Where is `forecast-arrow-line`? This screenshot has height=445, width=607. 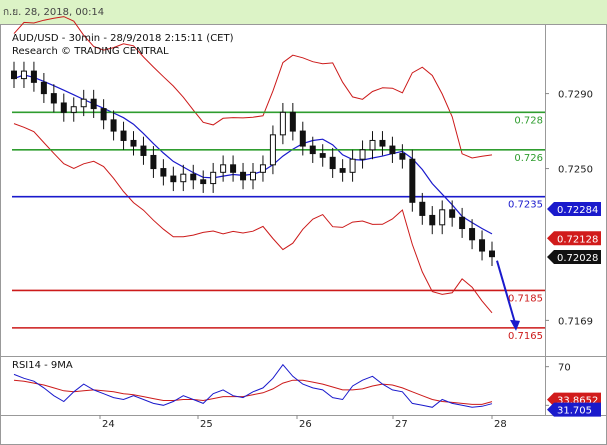
forecast-arrow-line is located at coordinates (506, 292).